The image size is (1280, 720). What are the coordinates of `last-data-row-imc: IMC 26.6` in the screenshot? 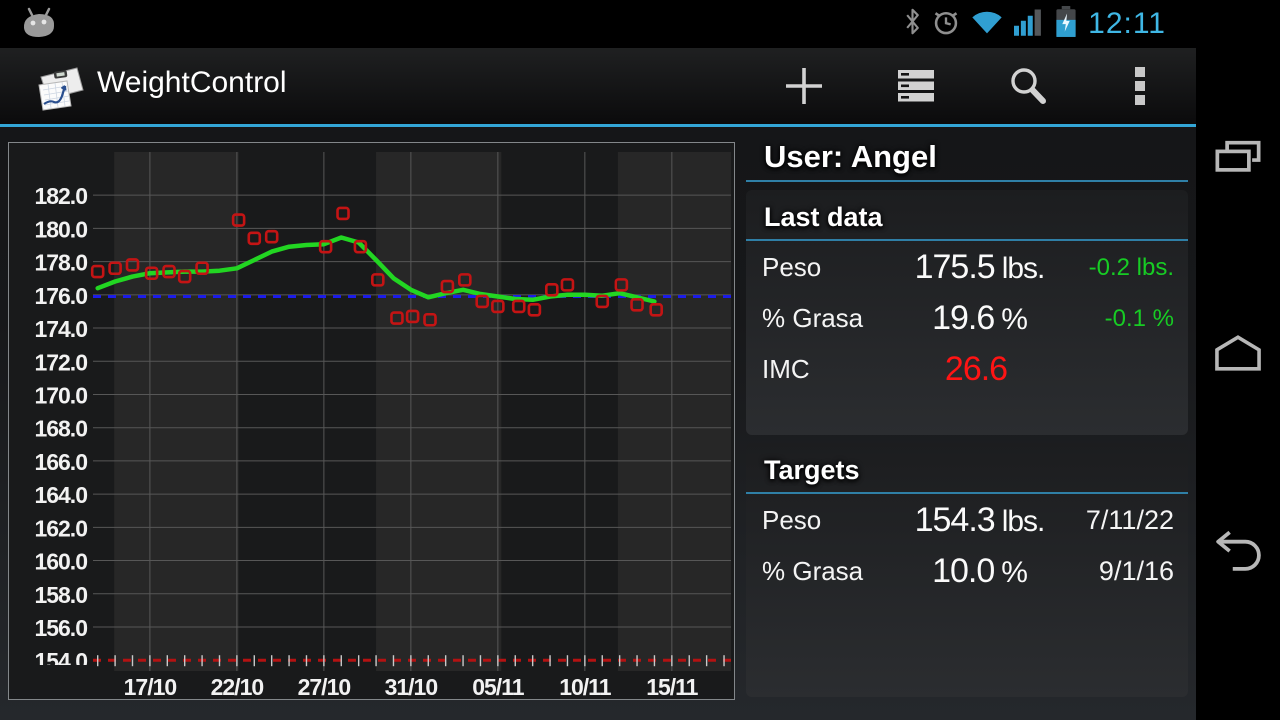 It's located at (967, 369).